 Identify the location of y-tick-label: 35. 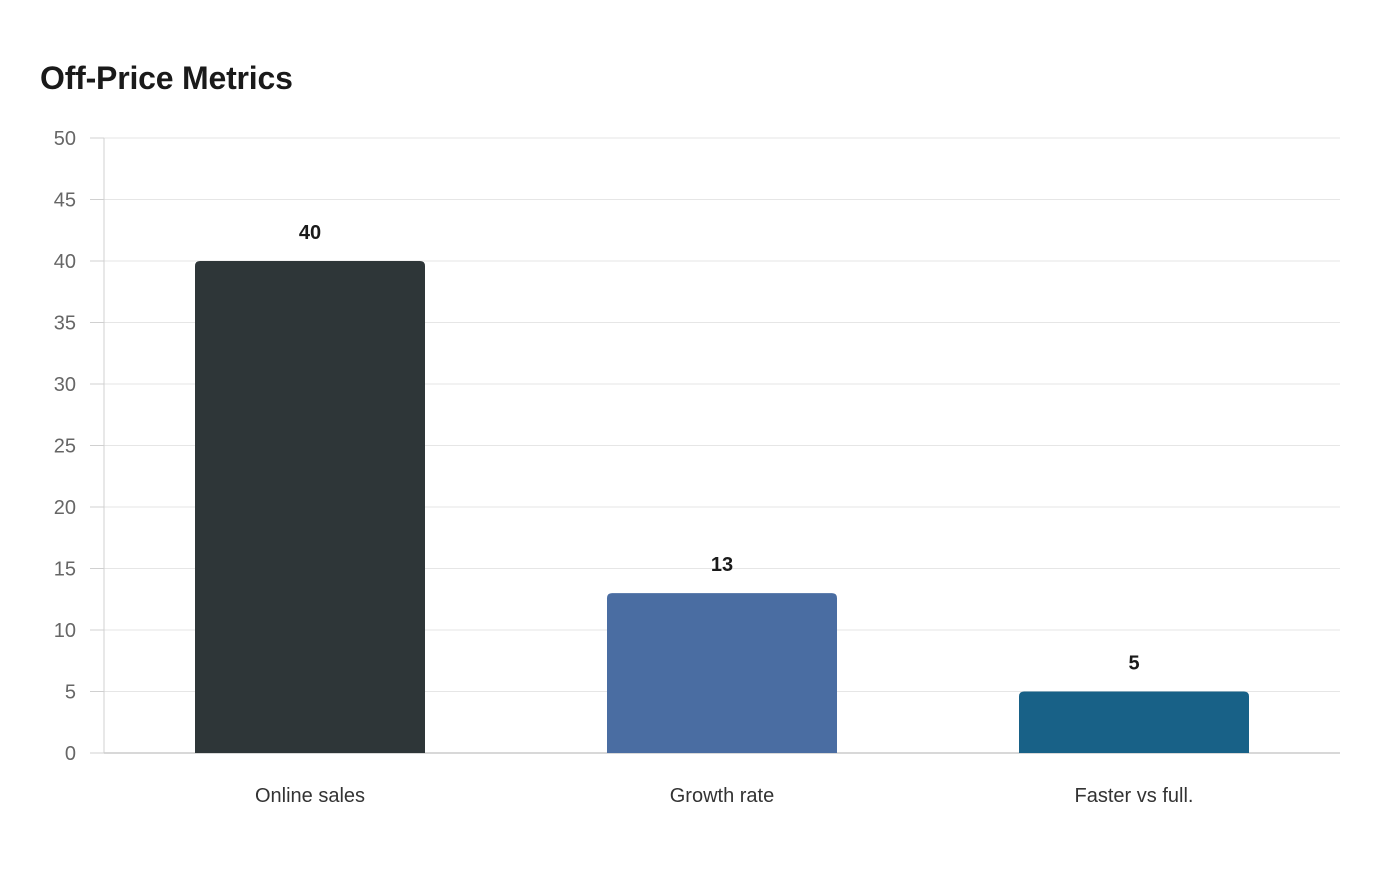
(65, 324).